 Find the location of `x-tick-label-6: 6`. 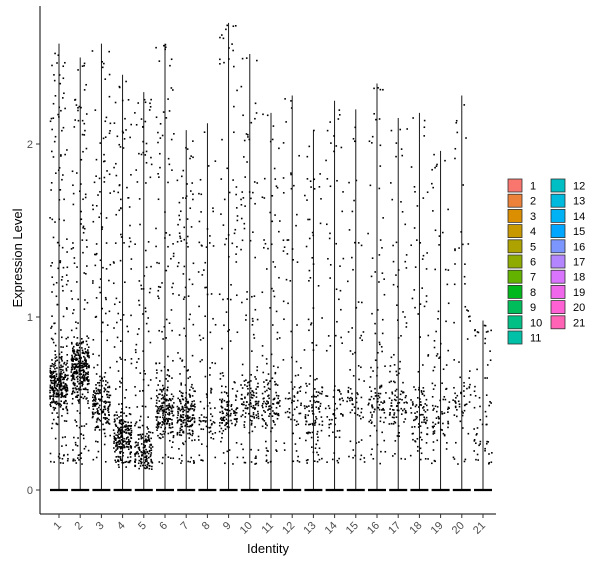

x-tick-label-6: 6 is located at coordinates (163, 526).